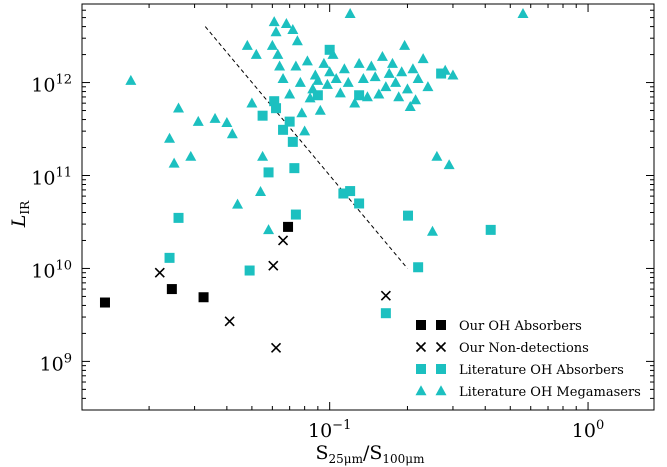 Image resolution: width=667 pixels, height=467 pixels. I want to click on x-axis-label: S25μm/S100μm, so click(371, 454).